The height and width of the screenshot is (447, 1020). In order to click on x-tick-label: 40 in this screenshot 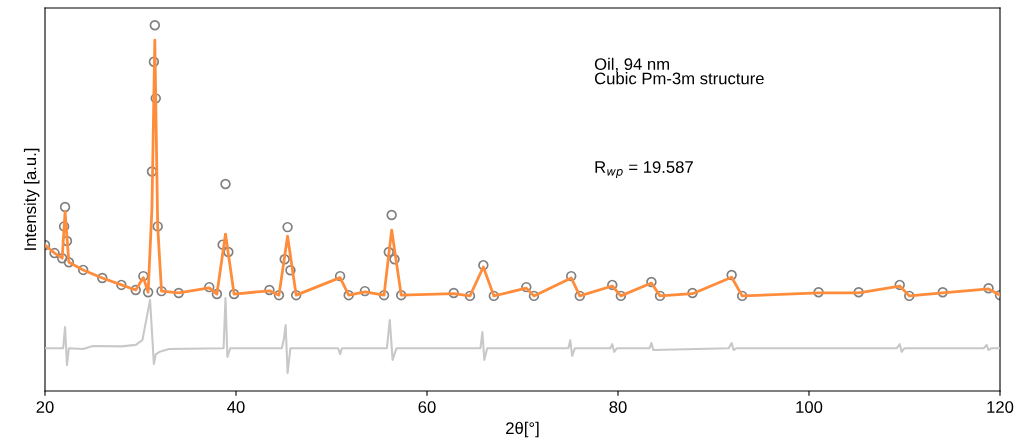, I will do `click(236, 407)`.